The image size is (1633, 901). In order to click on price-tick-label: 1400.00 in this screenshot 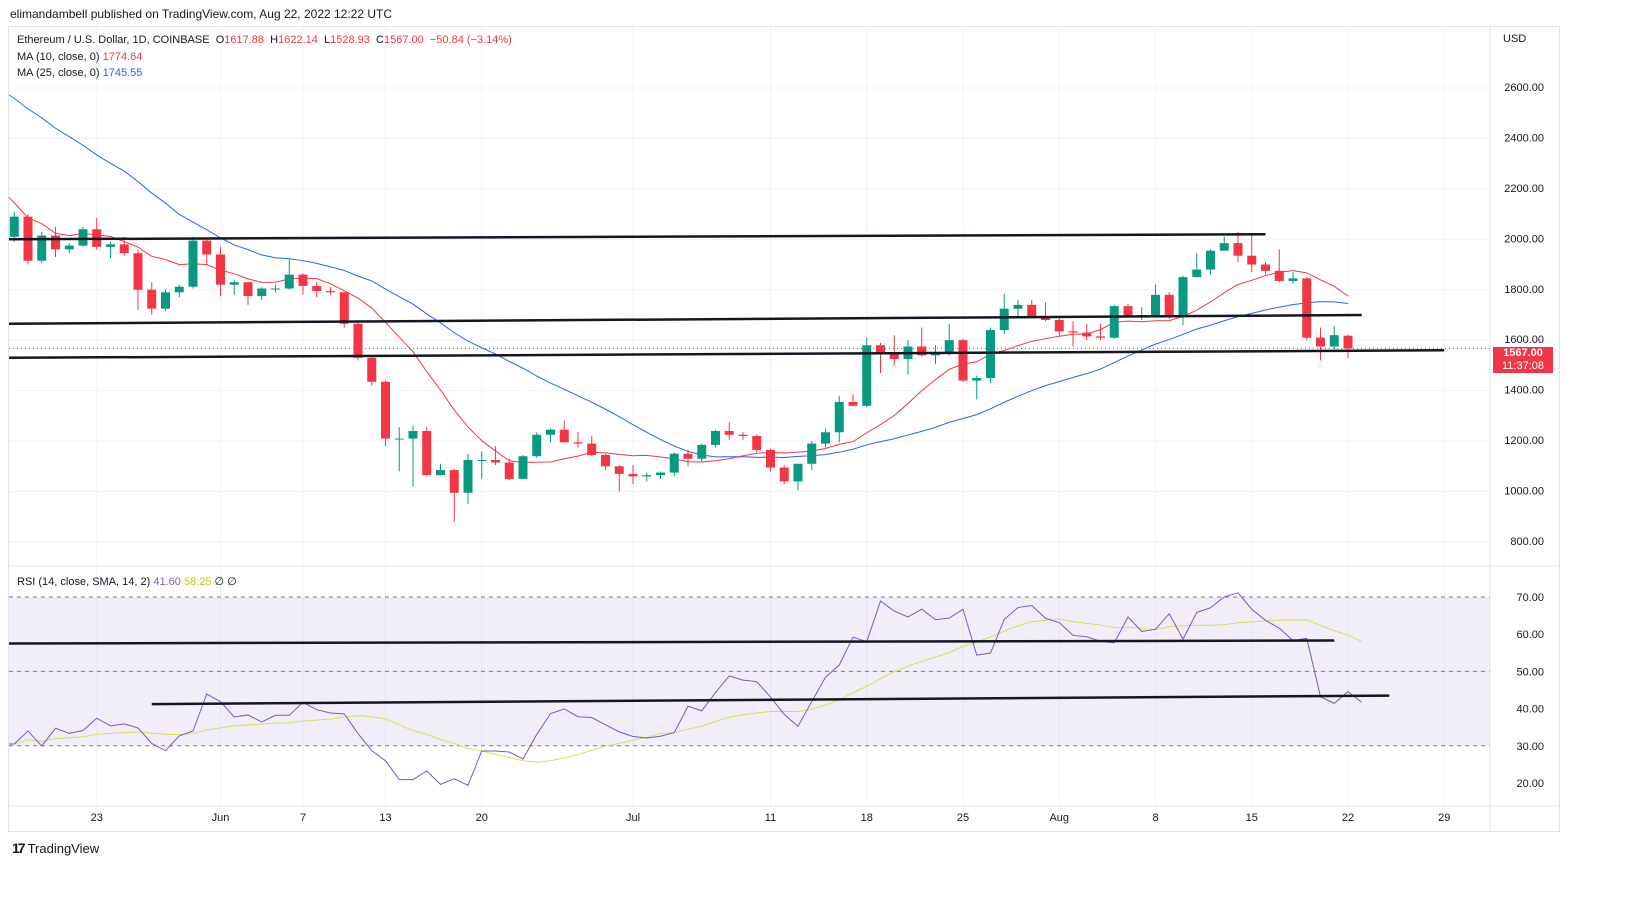, I will do `click(1524, 391)`.